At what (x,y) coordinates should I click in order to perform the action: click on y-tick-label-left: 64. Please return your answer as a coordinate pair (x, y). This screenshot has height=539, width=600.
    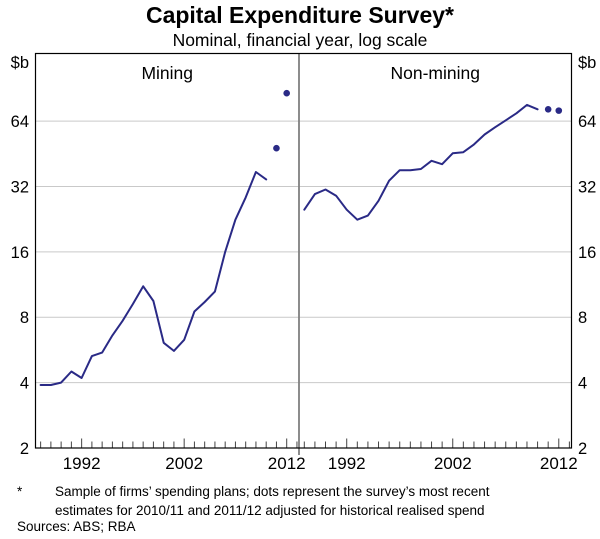
    Looking at the image, I should click on (20, 122).